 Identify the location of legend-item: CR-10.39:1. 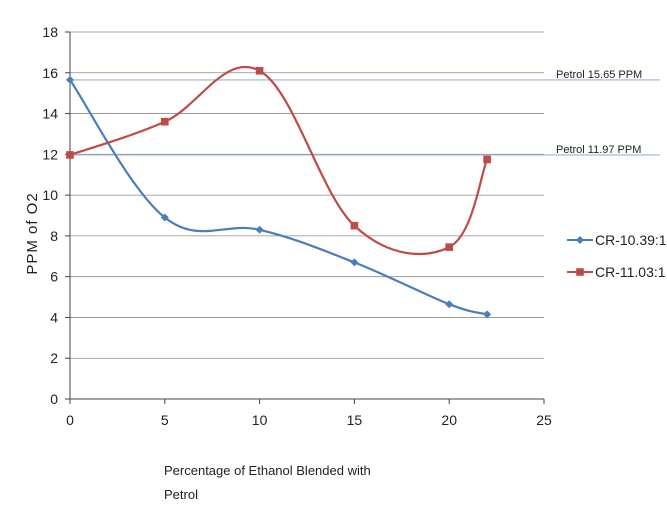
(617, 240).